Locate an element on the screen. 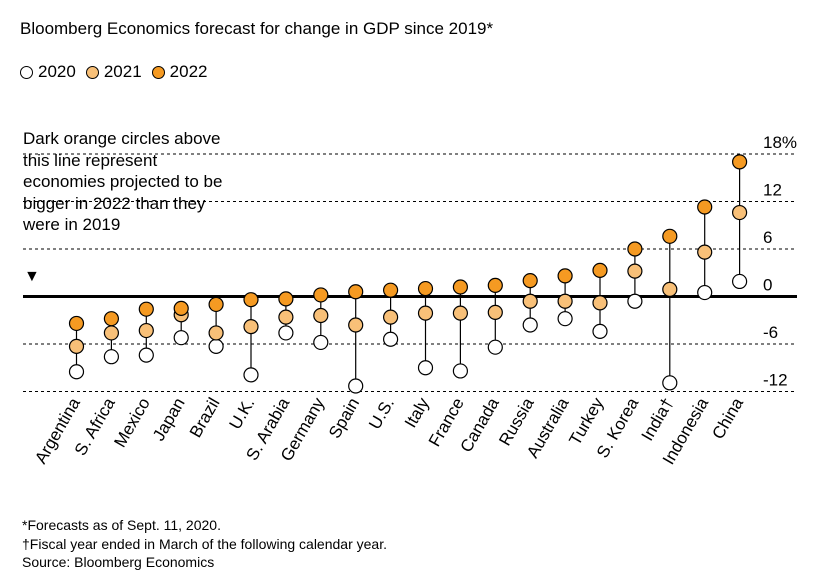 The height and width of the screenshot is (586, 816). legend-item-2022: 2022 is located at coordinates (179, 72).